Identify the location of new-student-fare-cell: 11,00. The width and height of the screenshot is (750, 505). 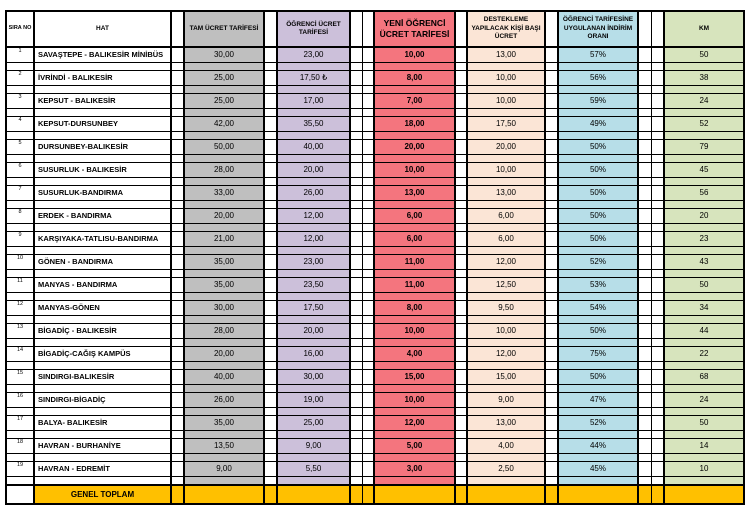
(414, 285).